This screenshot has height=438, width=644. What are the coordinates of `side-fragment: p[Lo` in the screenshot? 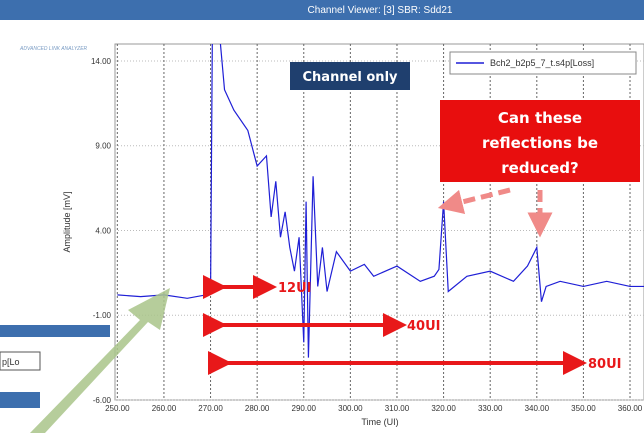 It's located at (11, 362).